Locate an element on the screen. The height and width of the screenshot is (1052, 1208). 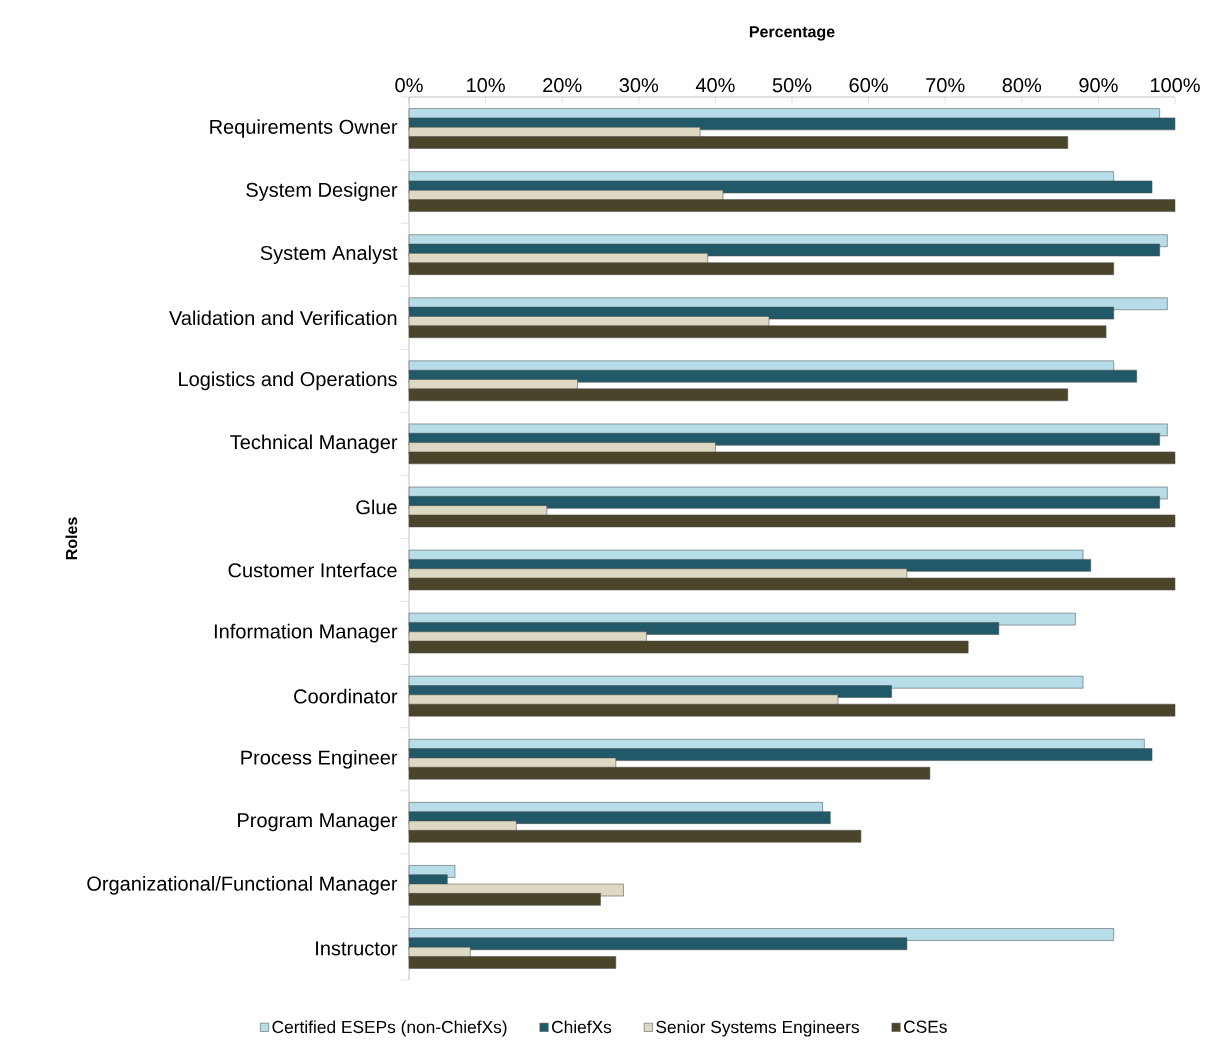
x-tick-label: 50% is located at coordinates (792, 85).